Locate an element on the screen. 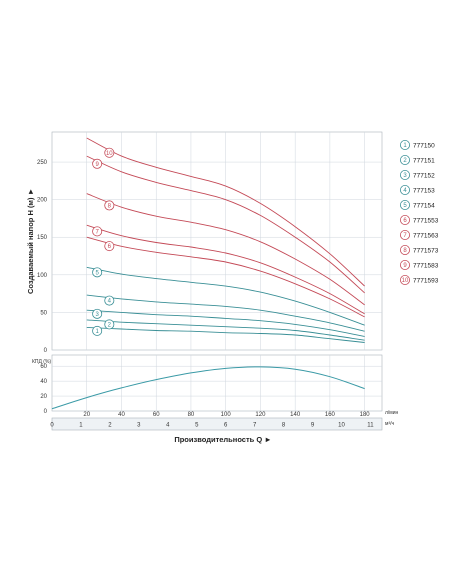 The width and height of the screenshot is (452, 584). legend-badge-number: 7 is located at coordinates (405, 236).